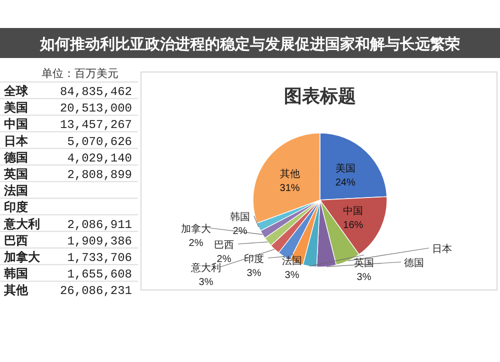  I want to click on slice-label: 韩国, so click(240, 217).